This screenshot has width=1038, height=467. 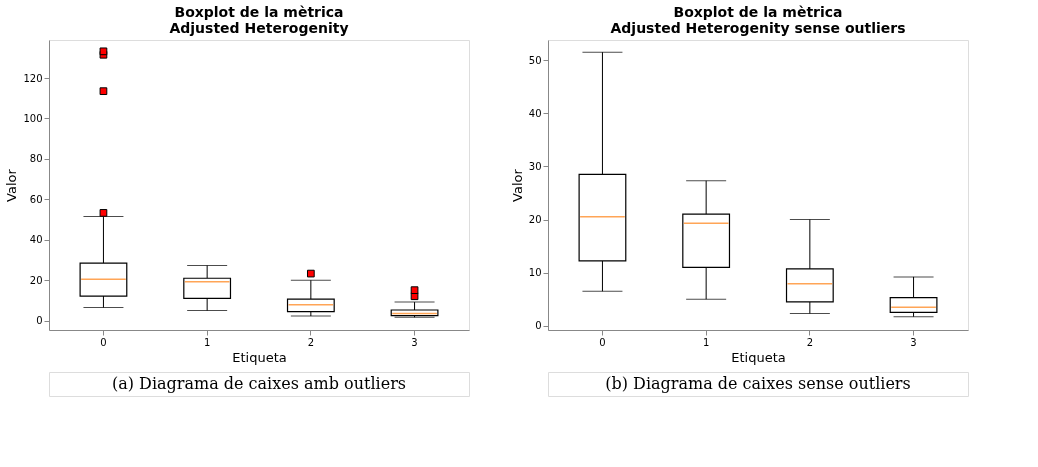 I want to click on y-tick-label: 80, so click(x=36, y=159).